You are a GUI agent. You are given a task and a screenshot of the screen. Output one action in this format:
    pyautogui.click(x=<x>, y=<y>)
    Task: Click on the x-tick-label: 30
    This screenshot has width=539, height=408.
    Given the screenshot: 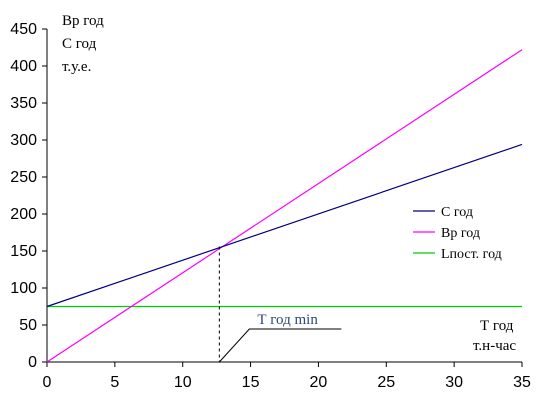 What is the action you would take?
    pyautogui.click(x=454, y=382)
    